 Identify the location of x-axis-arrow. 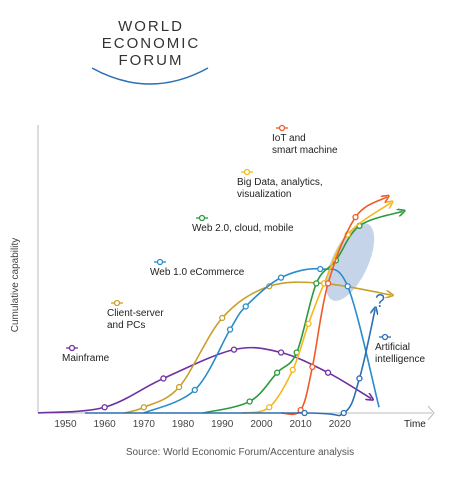
(431, 413).